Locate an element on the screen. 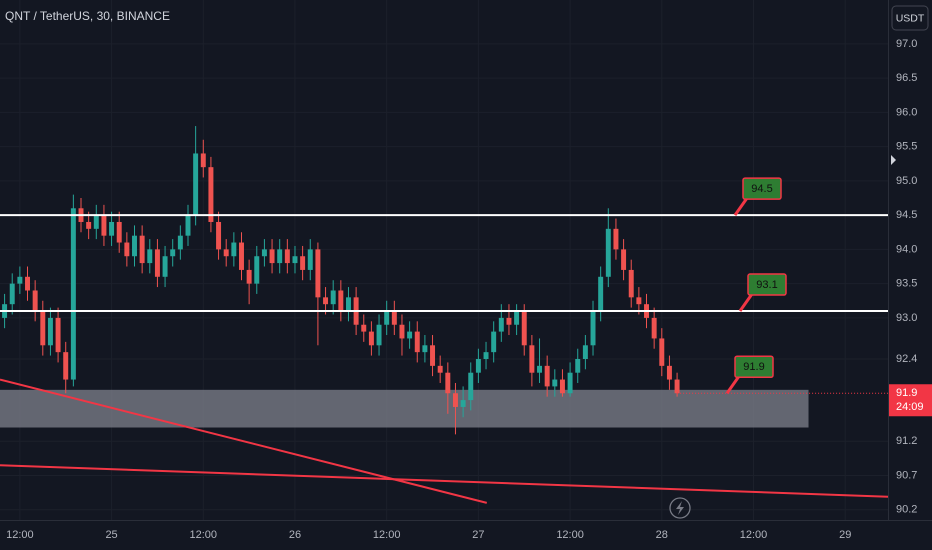 Image resolution: width=932 pixels, height=550 pixels. y-tick-label: 96.5 is located at coordinates (906, 78).